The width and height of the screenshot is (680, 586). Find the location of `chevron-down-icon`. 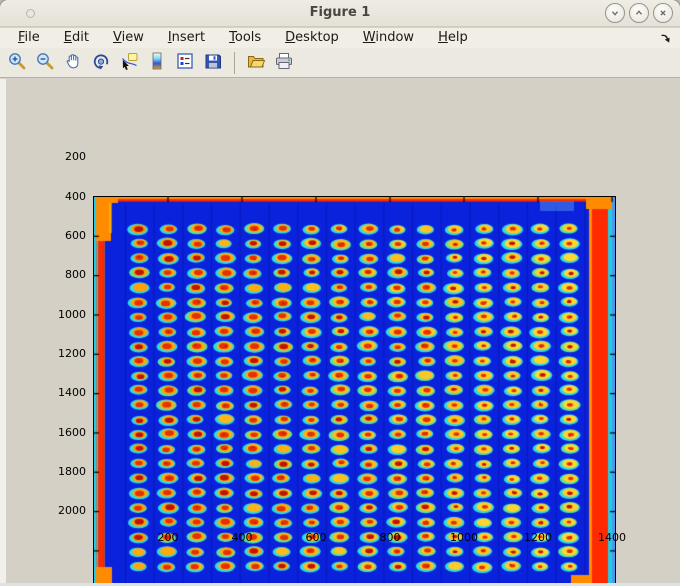

chevron-down-icon is located at coordinates (615, 13).